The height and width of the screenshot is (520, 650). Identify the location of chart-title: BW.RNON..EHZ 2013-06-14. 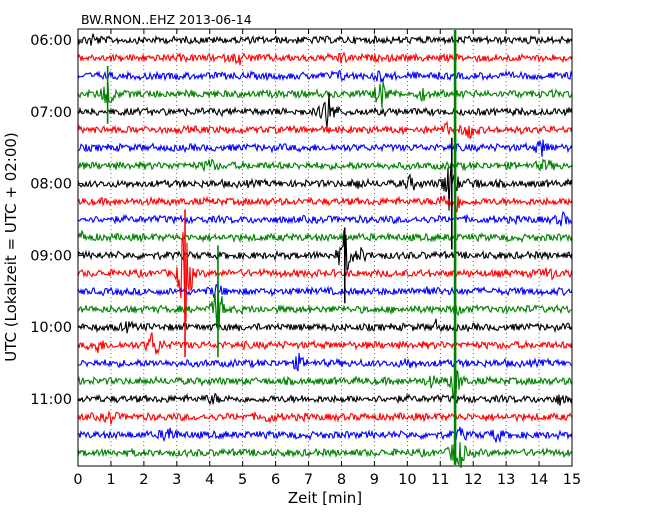
(166, 19).